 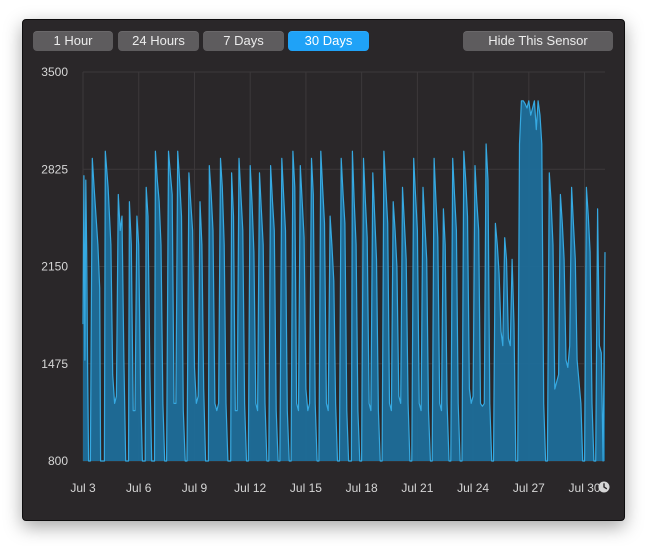 What do you see at coordinates (585, 488) in the screenshot?
I see `x-tick-label: Jul 30` at bounding box center [585, 488].